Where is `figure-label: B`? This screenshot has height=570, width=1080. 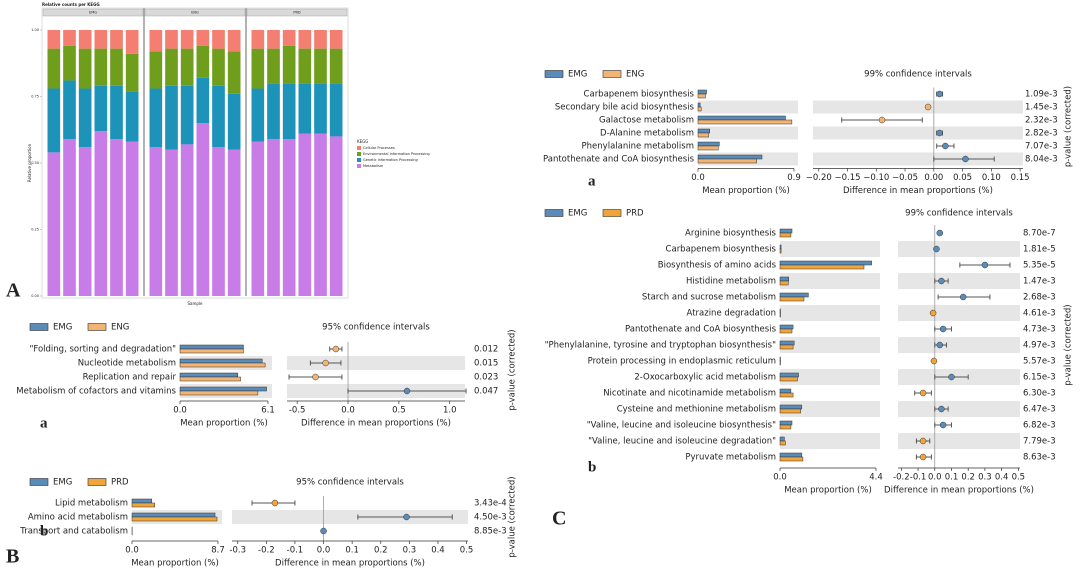 figure-label: B is located at coordinates (12, 557).